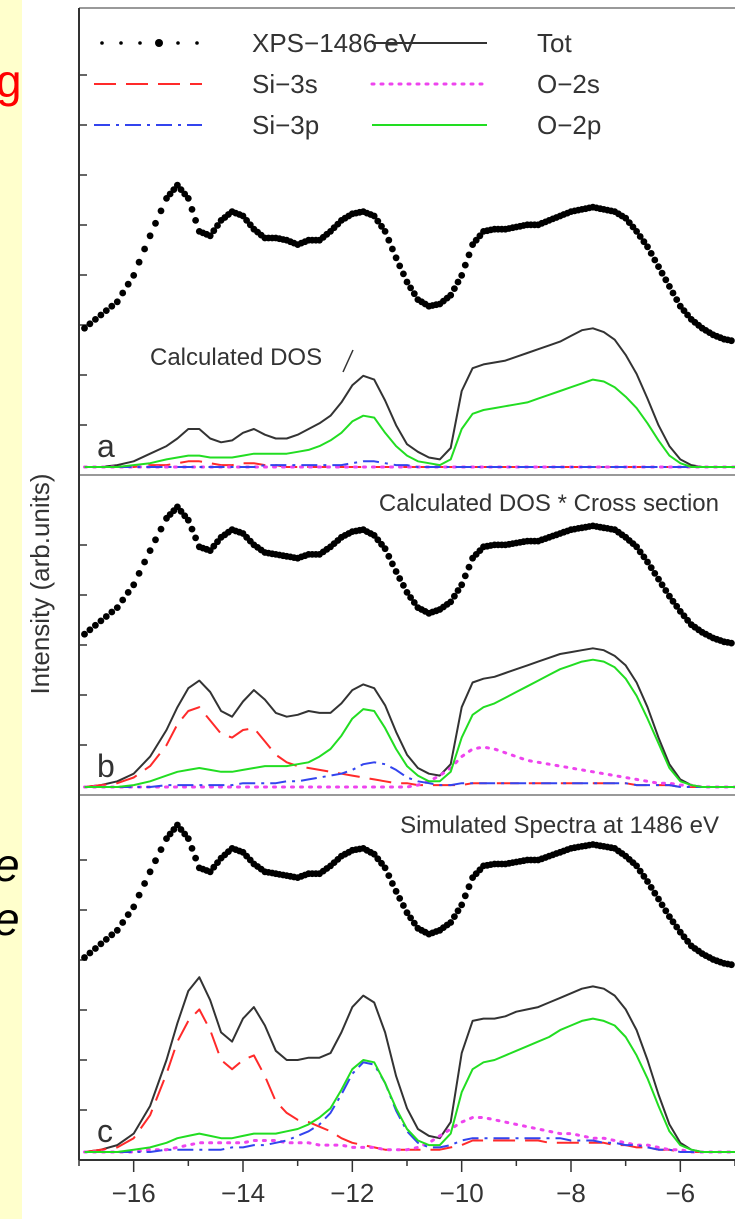  What do you see at coordinates (10, 865) in the screenshot?
I see `slide-text-line-1: e` at bounding box center [10, 865].